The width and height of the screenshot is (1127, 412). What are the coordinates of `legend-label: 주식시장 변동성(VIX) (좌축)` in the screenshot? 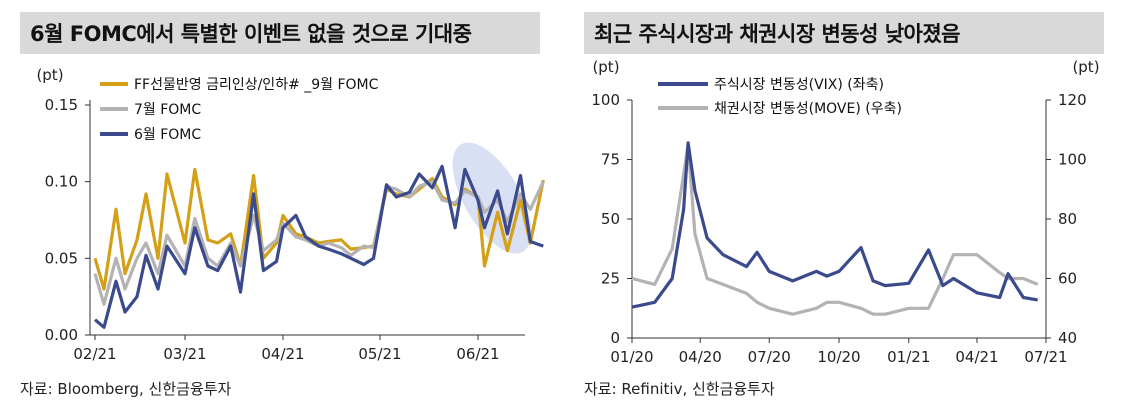 It's located at (799, 85).